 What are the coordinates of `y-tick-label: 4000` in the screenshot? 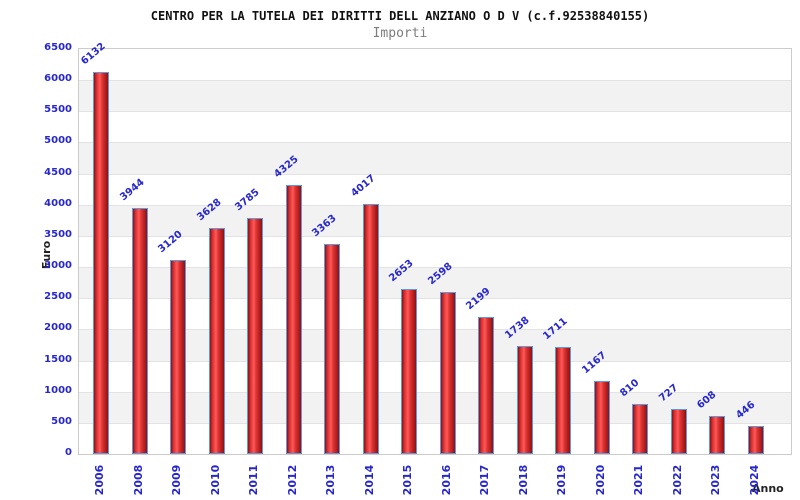 It's located at (58, 203).